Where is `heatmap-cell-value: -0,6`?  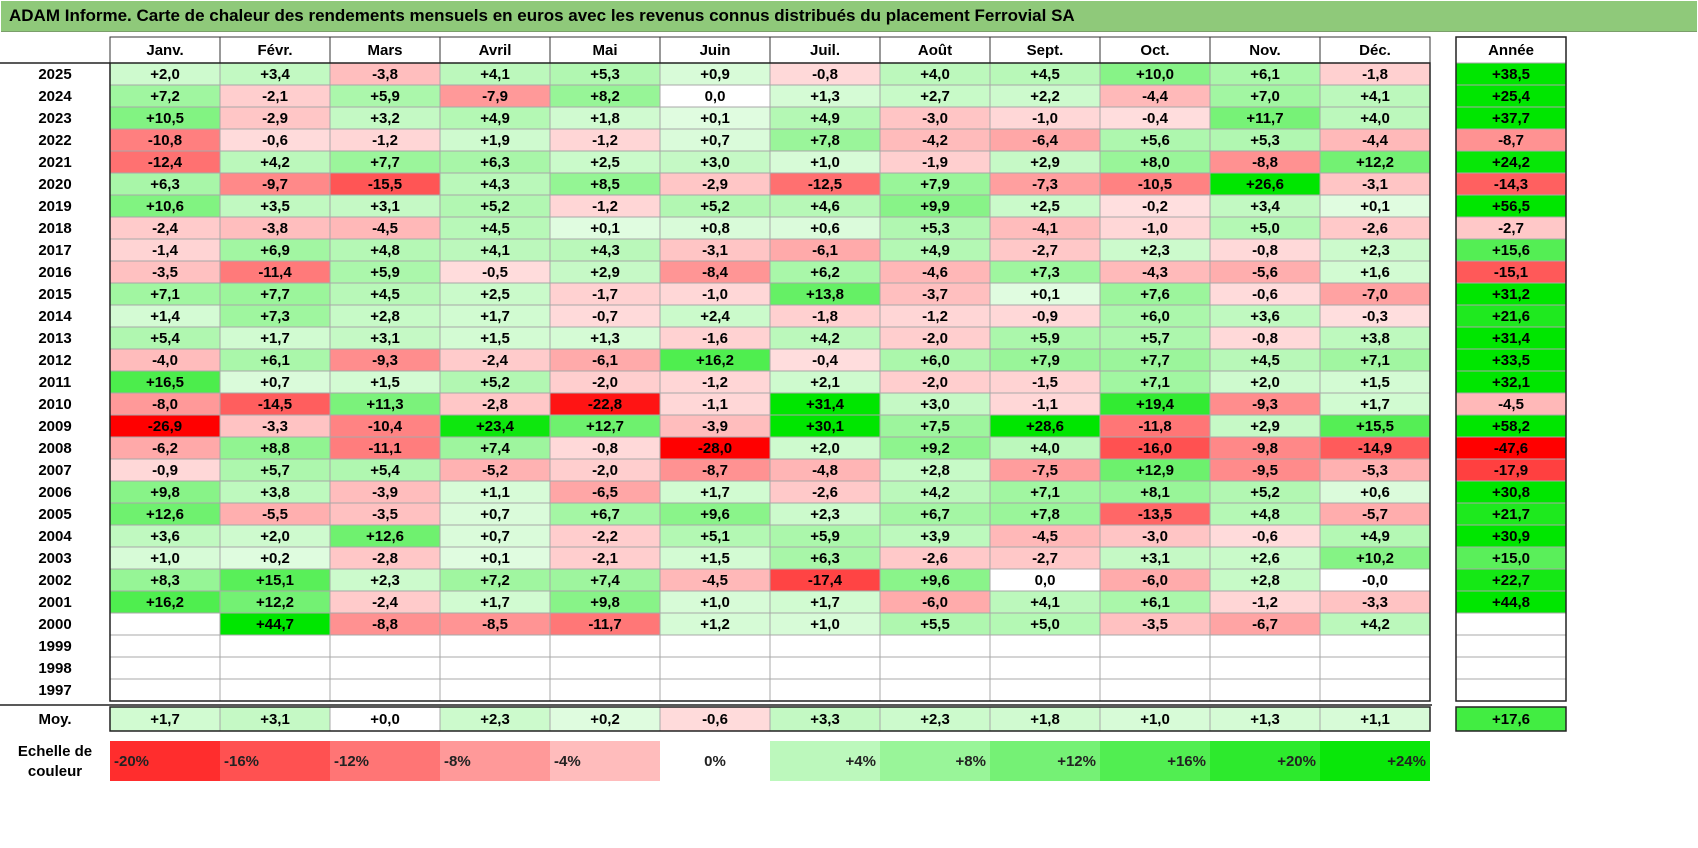
heatmap-cell-value: -0,6 is located at coordinates (1265, 536).